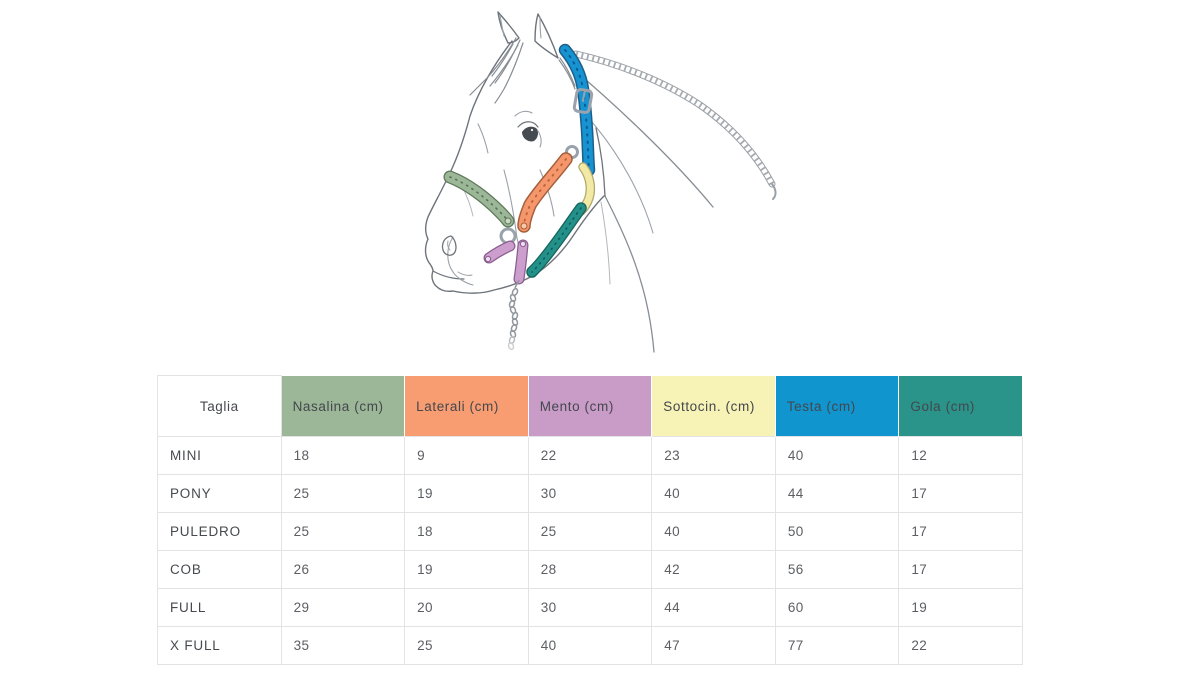  What do you see at coordinates (448, 275) in the screenshot?
I see `mouth-line` at bounding box center [448, 275].